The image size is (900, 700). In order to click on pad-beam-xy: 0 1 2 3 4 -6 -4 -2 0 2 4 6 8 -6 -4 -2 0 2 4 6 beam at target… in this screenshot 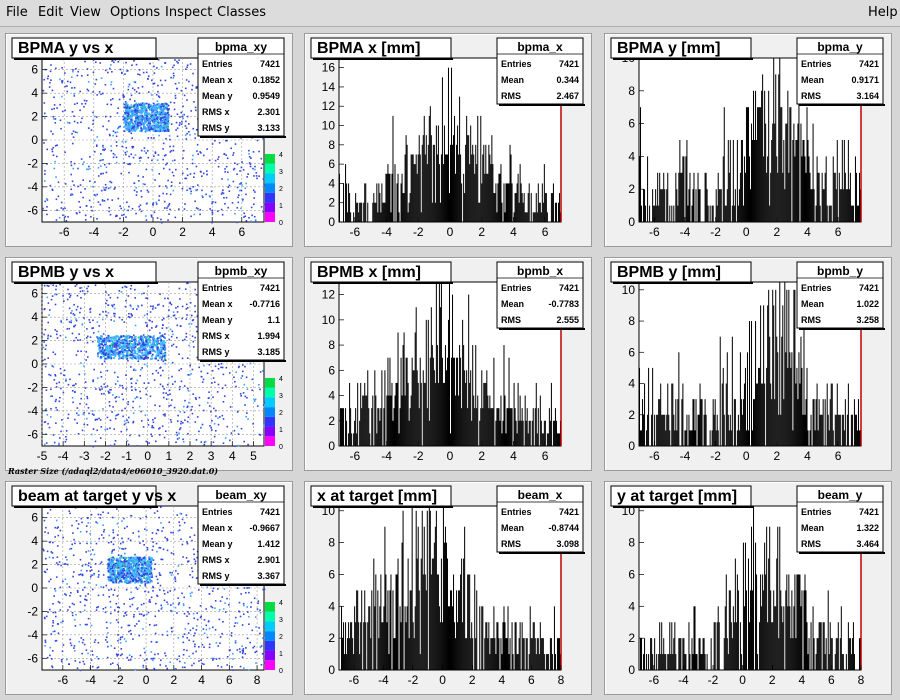, I will do `click(149, 588)`.